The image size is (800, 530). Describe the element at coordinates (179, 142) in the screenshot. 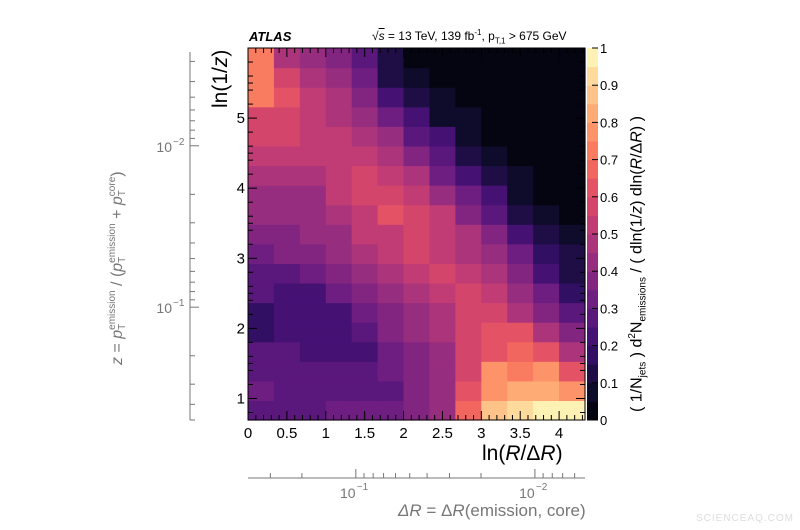

I see `secondary-y-tick-exp: −2` at that location.